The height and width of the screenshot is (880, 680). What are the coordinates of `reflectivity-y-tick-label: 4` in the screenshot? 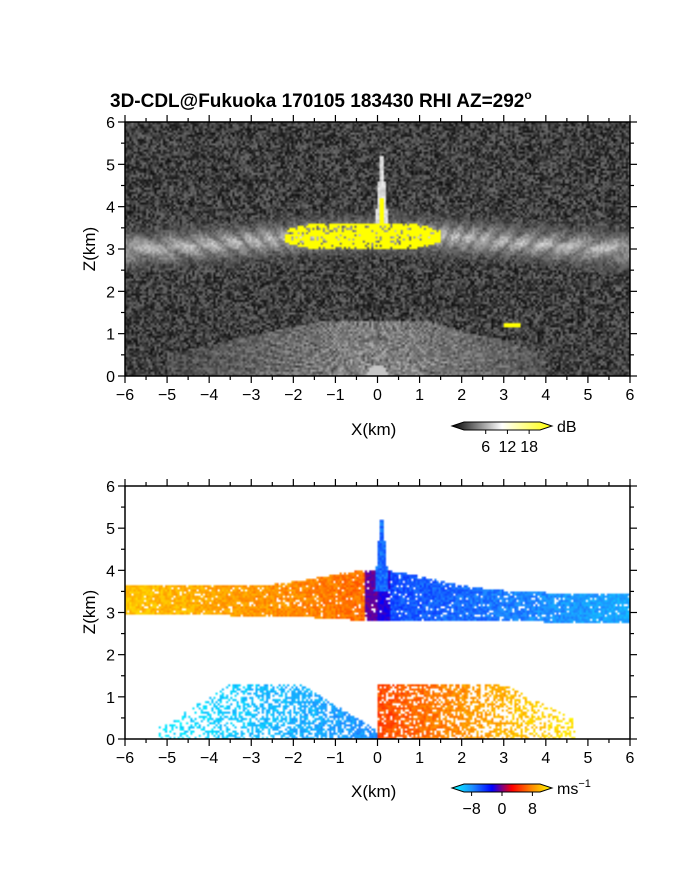 It's located at (110, 208).